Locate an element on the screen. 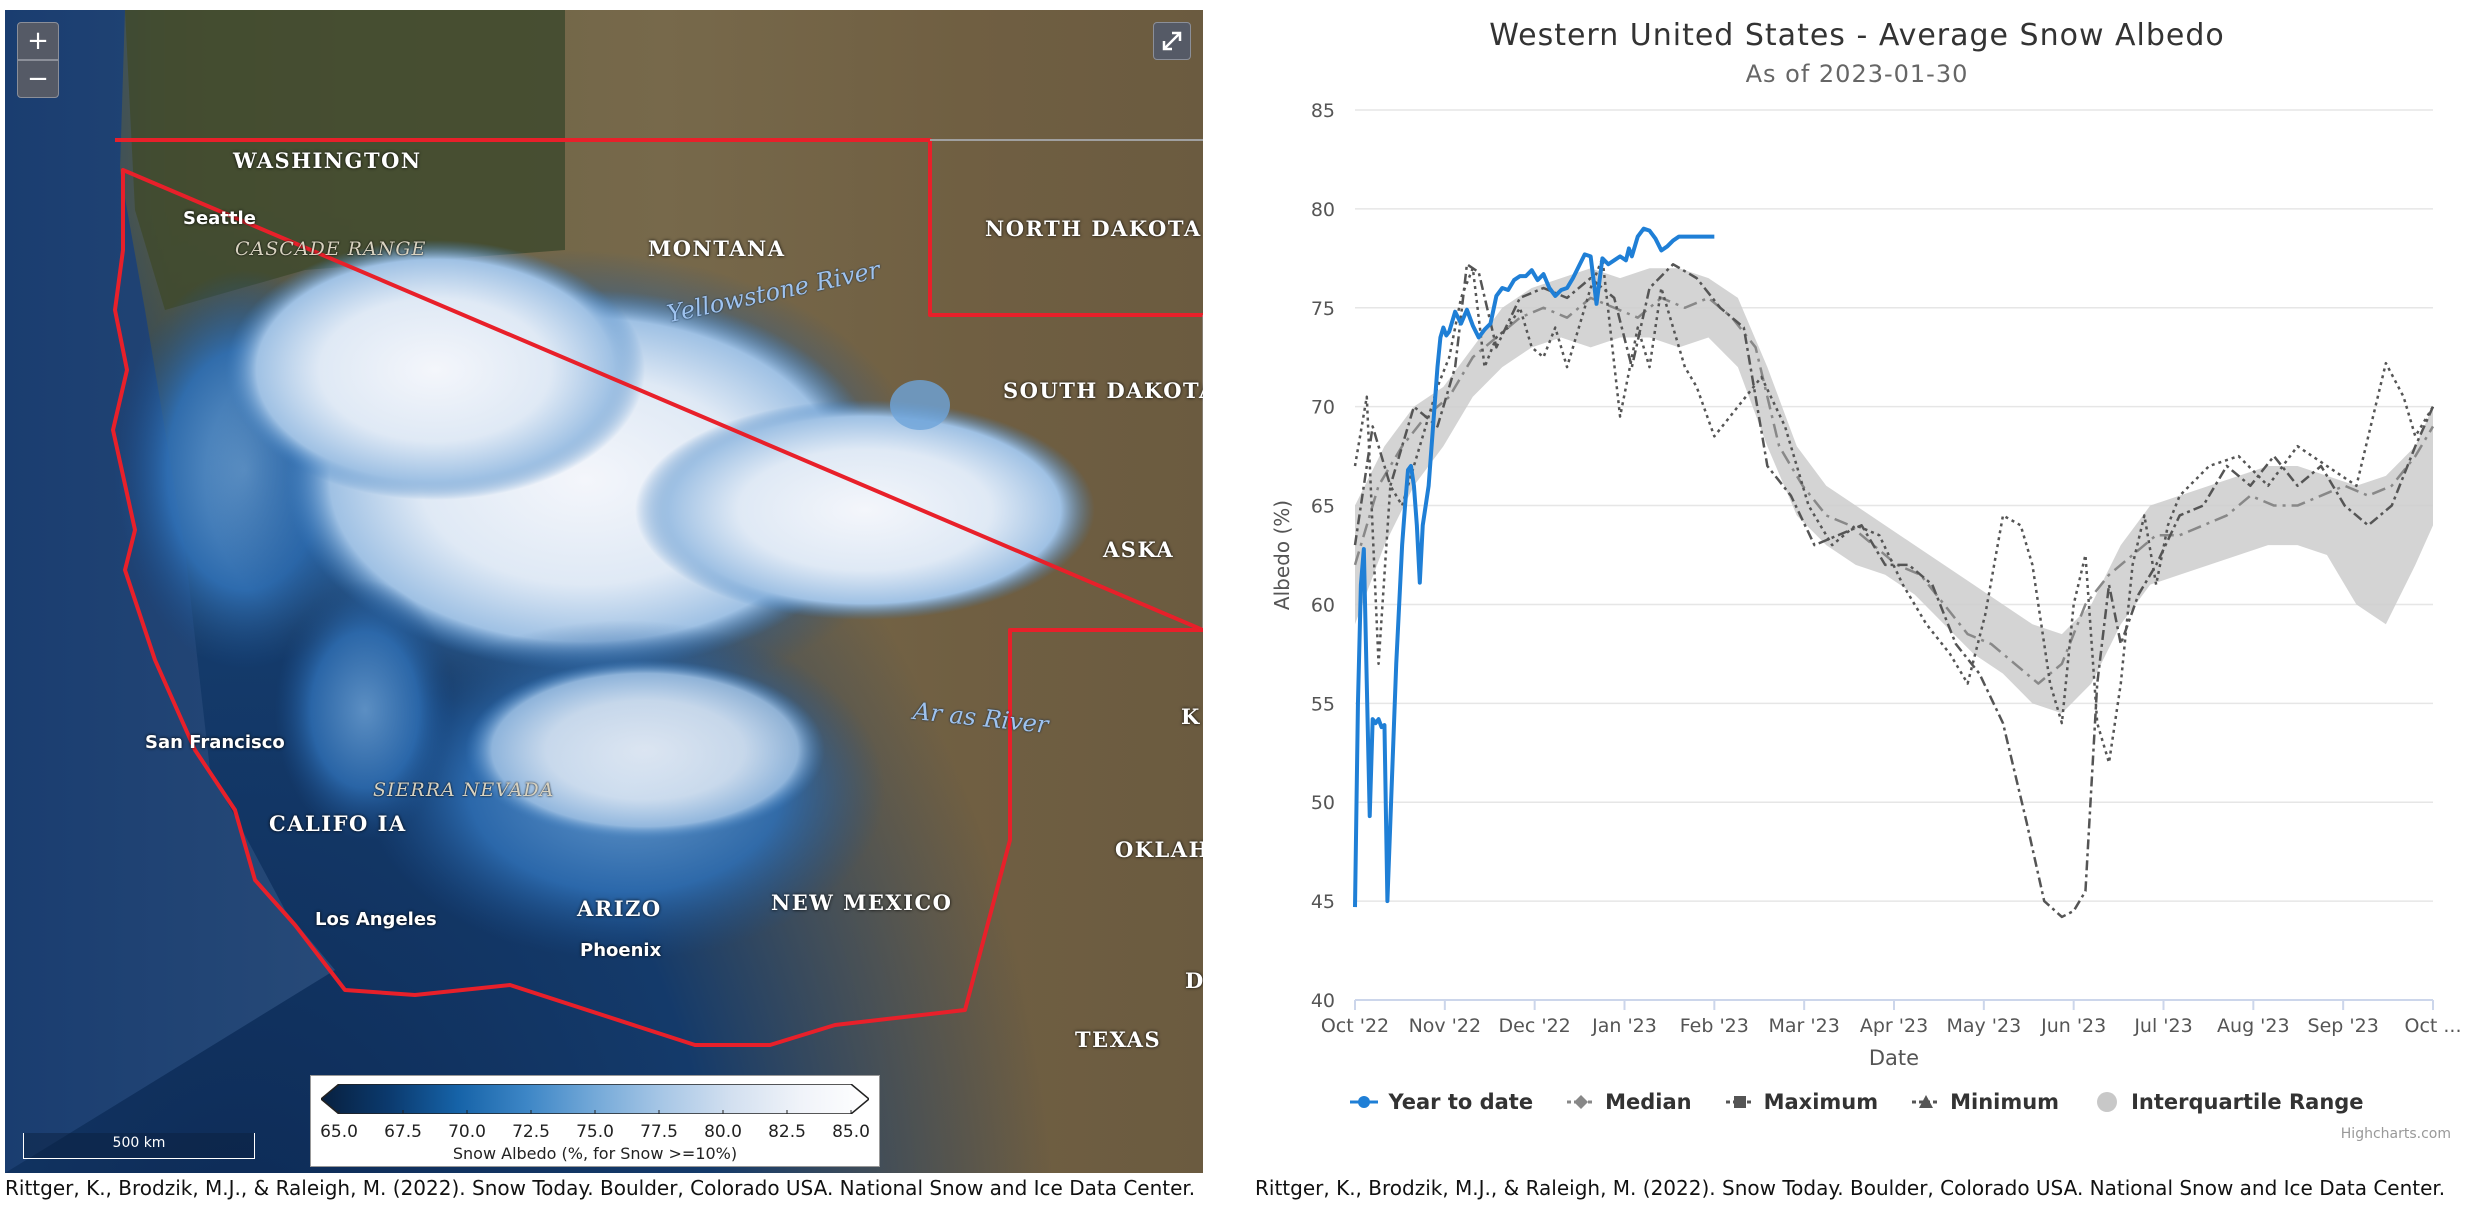 Image resolution: width=2466 pixels, height=1218 pixels. y-tick-label: 50 is located at coordinates (1323, 803).